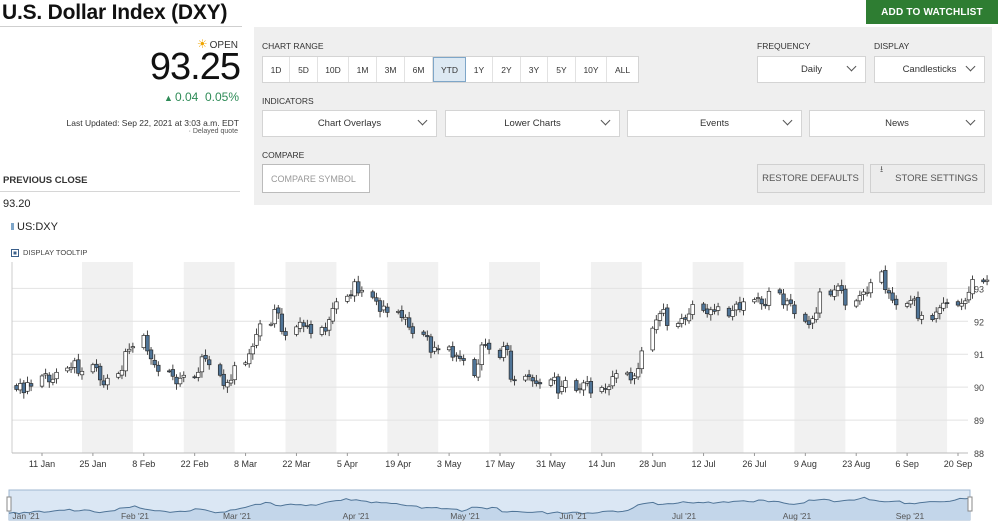 This screenshot has width=1000, height=525. I want to click on lower-charts-select: Lower Charts, so click(532, 123).